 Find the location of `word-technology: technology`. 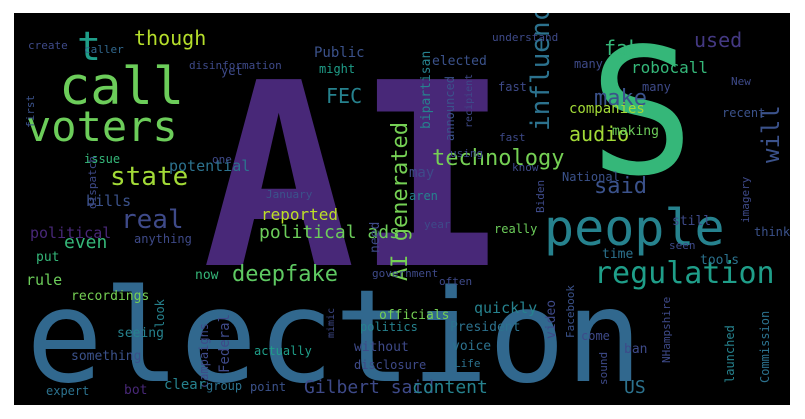

word-technology: technology is located at coordinates (498, 158).